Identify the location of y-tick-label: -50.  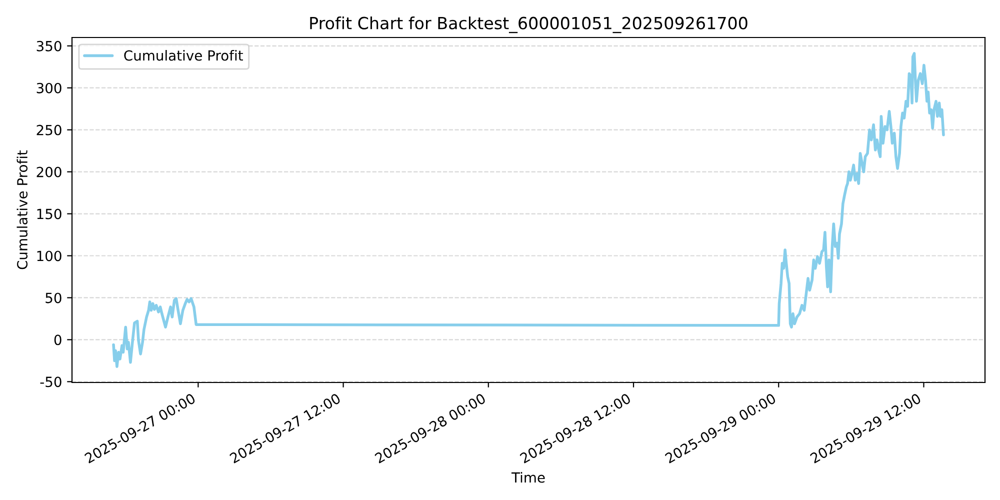
(51, 382).